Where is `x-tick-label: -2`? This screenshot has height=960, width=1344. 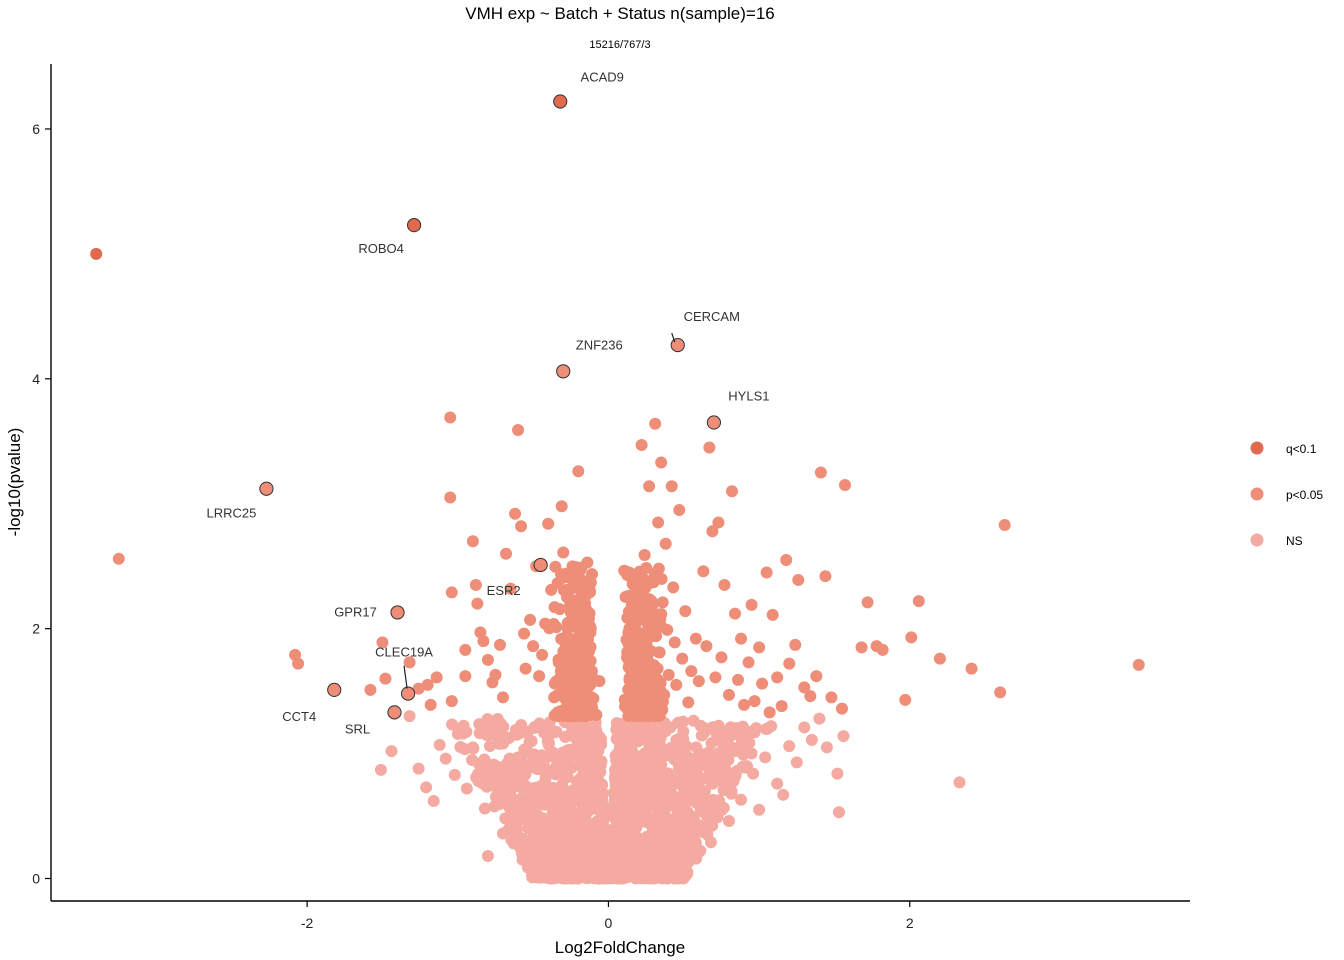
x-tick-label: -2 is located at coordinates (307, 923).